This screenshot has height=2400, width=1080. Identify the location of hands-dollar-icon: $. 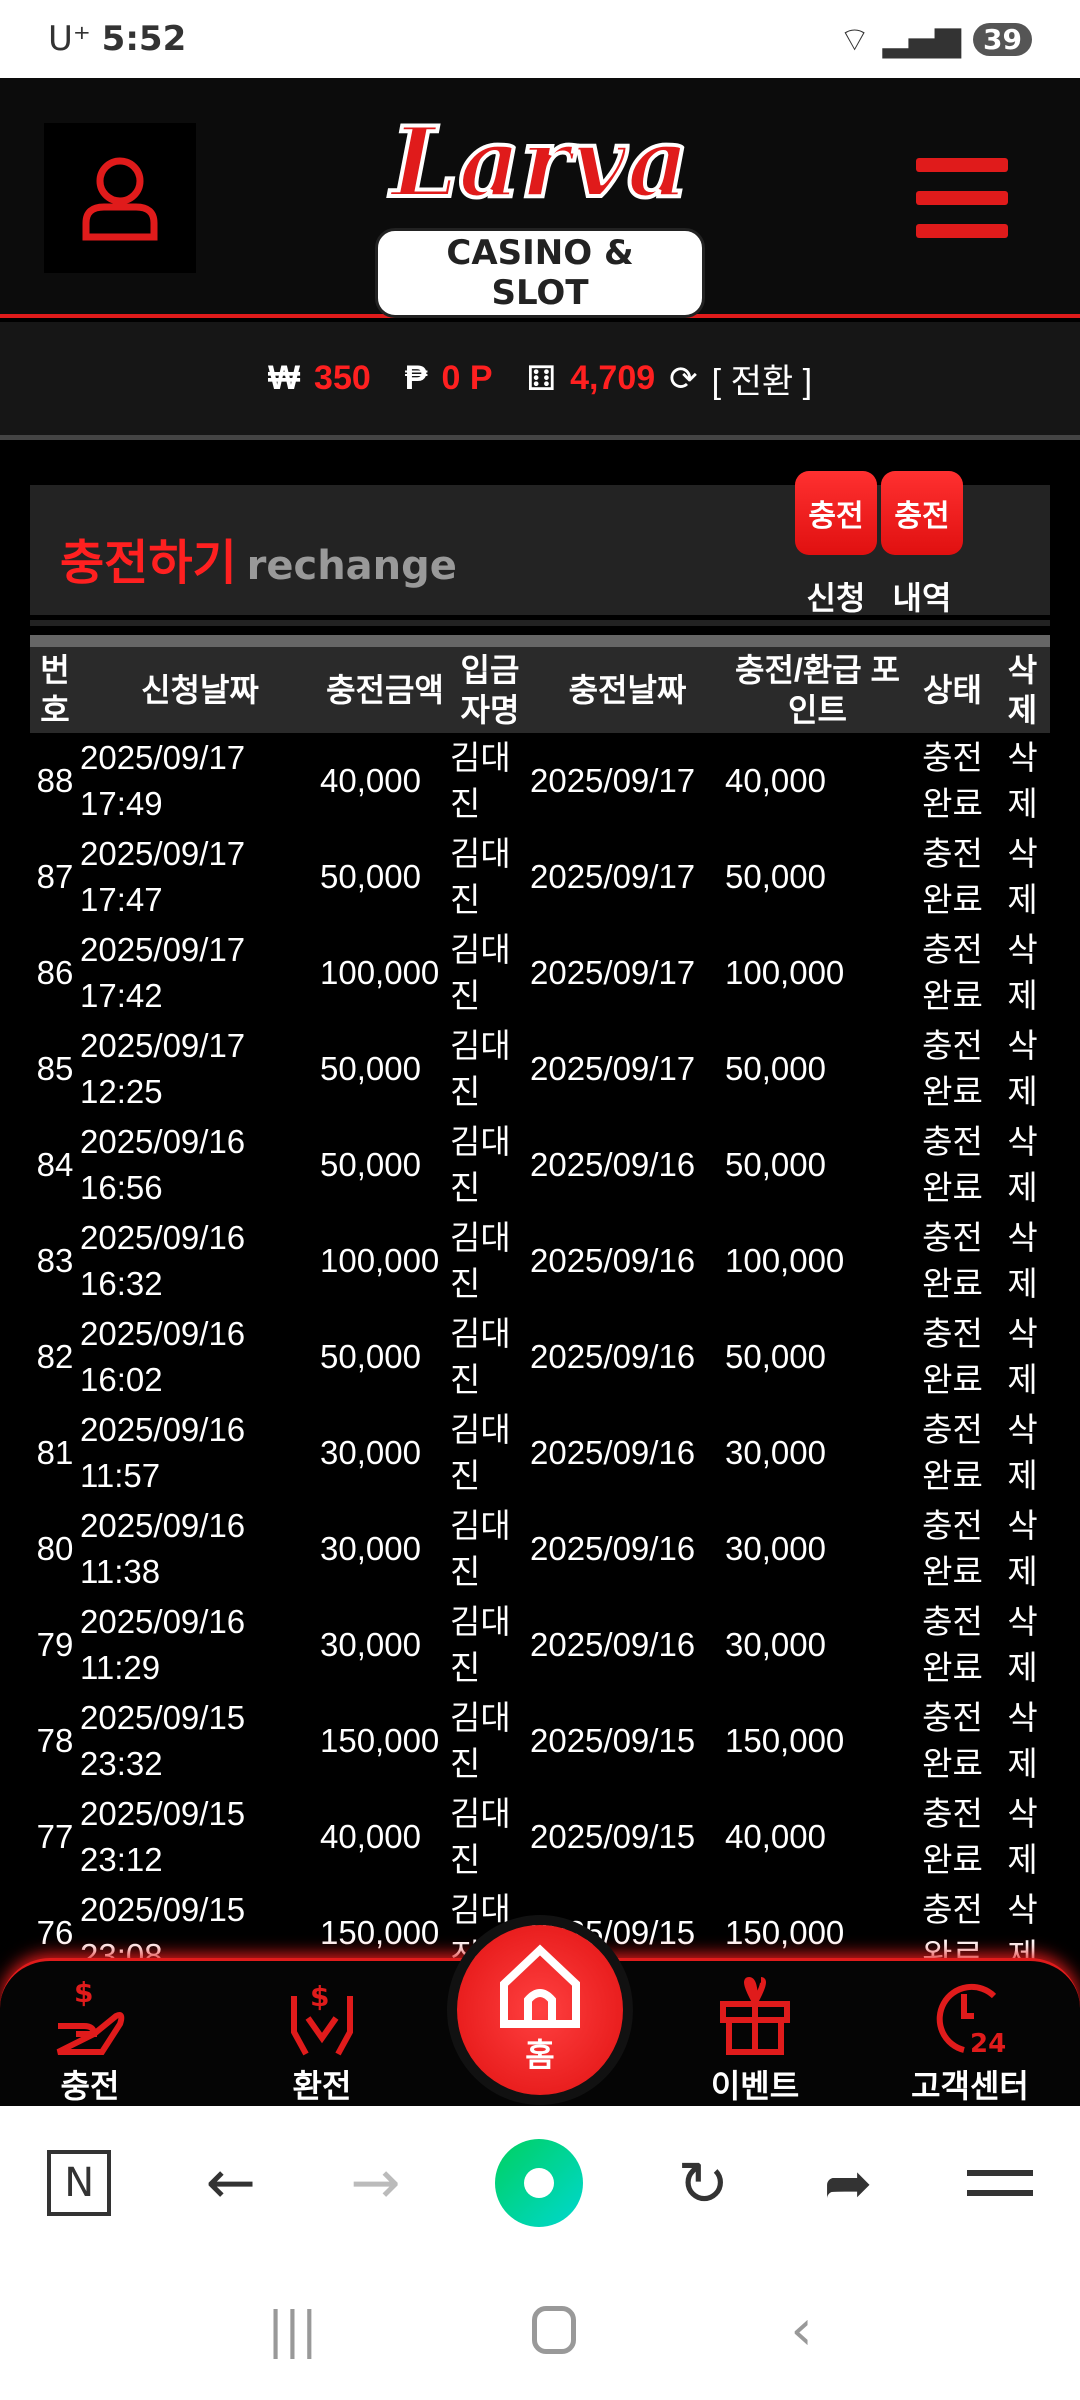
(322, 2018).